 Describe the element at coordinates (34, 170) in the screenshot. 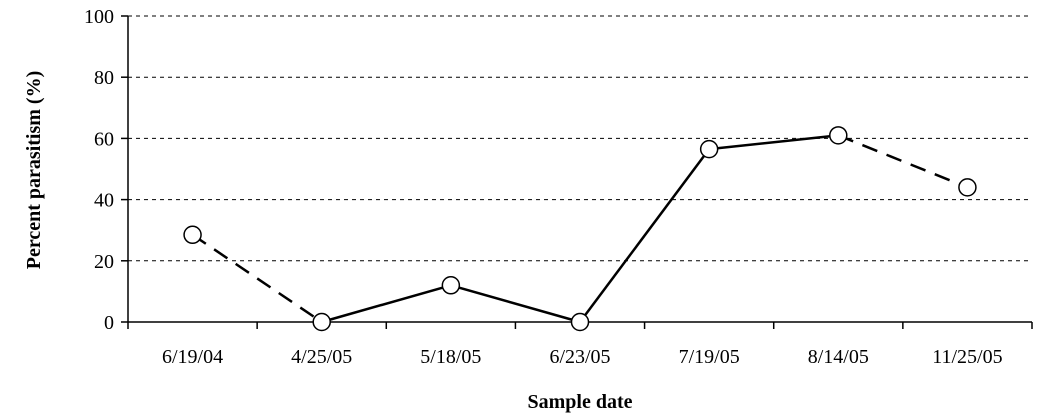

I see `y-axis-title: Percent parasitism (%)` at that location.